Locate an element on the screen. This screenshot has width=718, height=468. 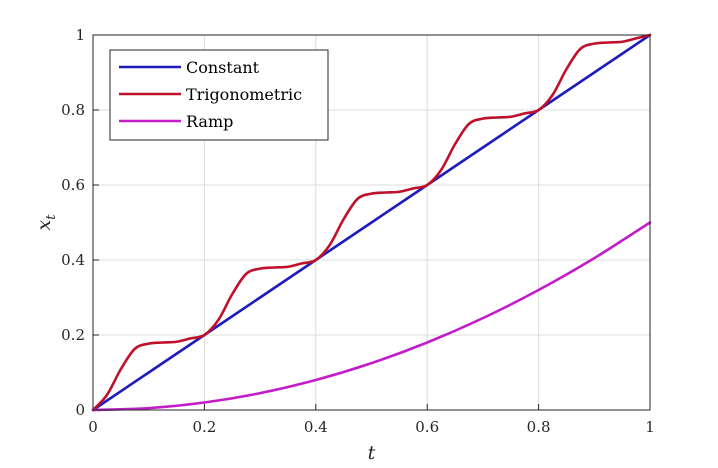
x-tick-label: 0.6 is located at coordinates (427, 427).